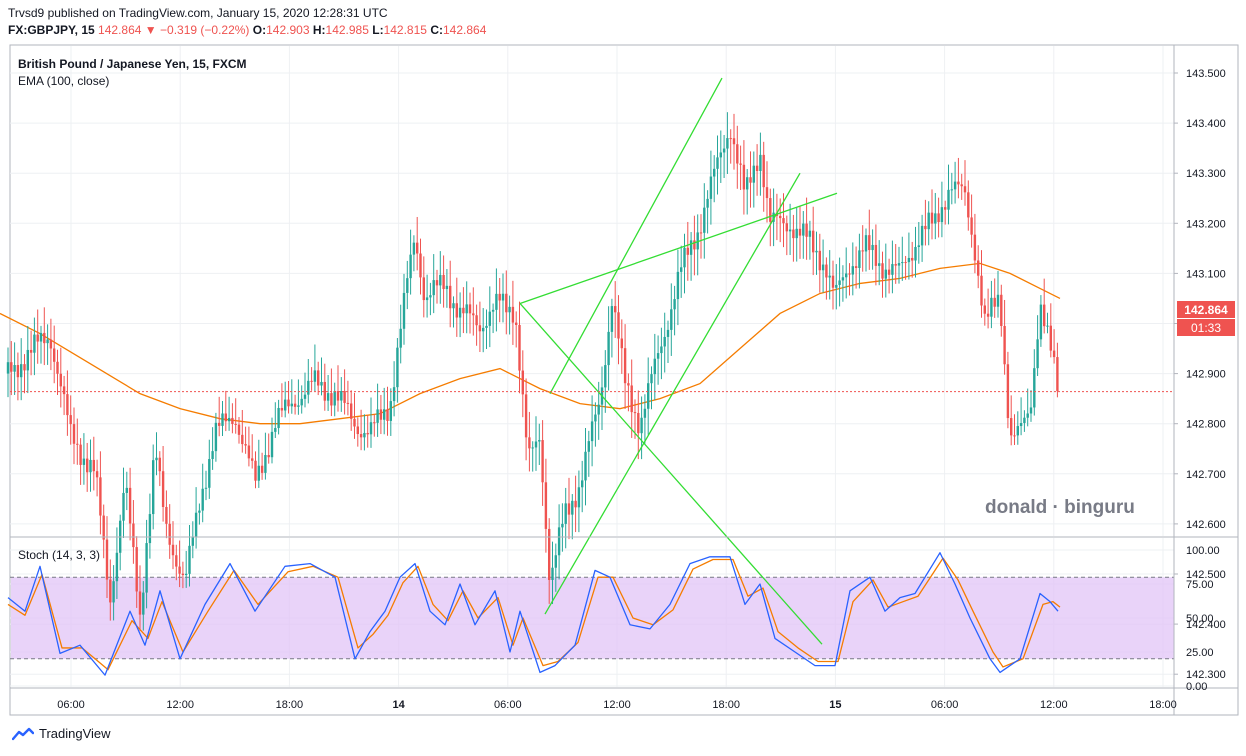  Describe the element at coordinates (150, 30) in the screenshot. I see `arrow-down-icon: ▼` at that location.